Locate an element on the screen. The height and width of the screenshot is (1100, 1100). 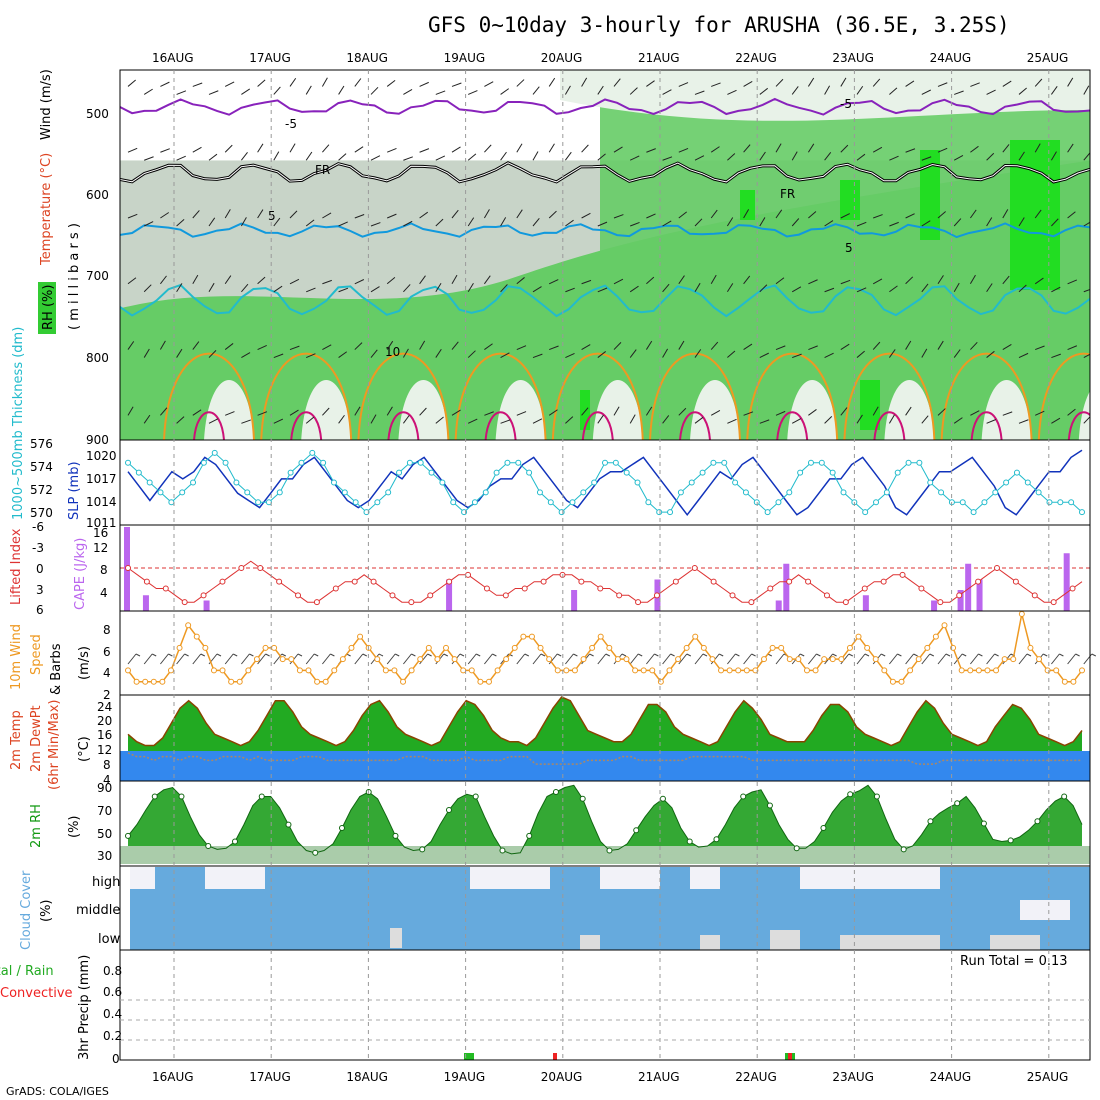
contour-20-day6 is located at coordinates (792, 425).